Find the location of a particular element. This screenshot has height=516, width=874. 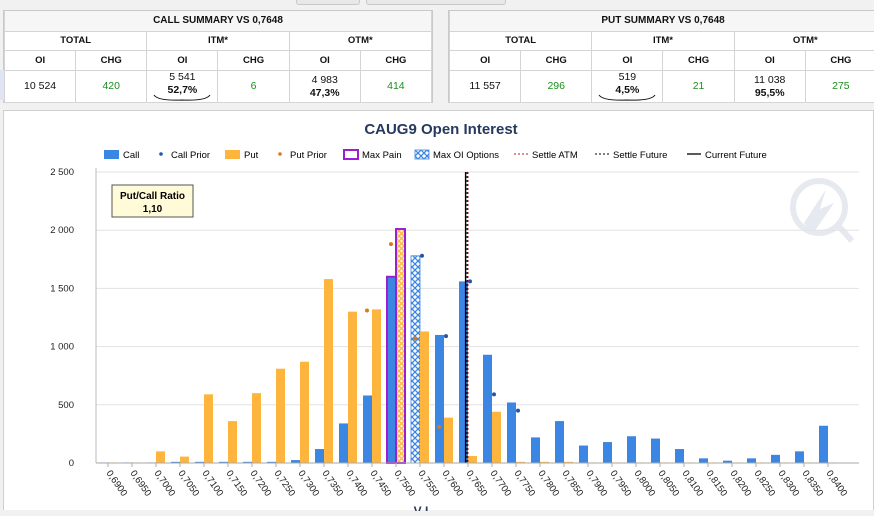

x-tick-label: 0,7300 is located at coordinates (309, 483).